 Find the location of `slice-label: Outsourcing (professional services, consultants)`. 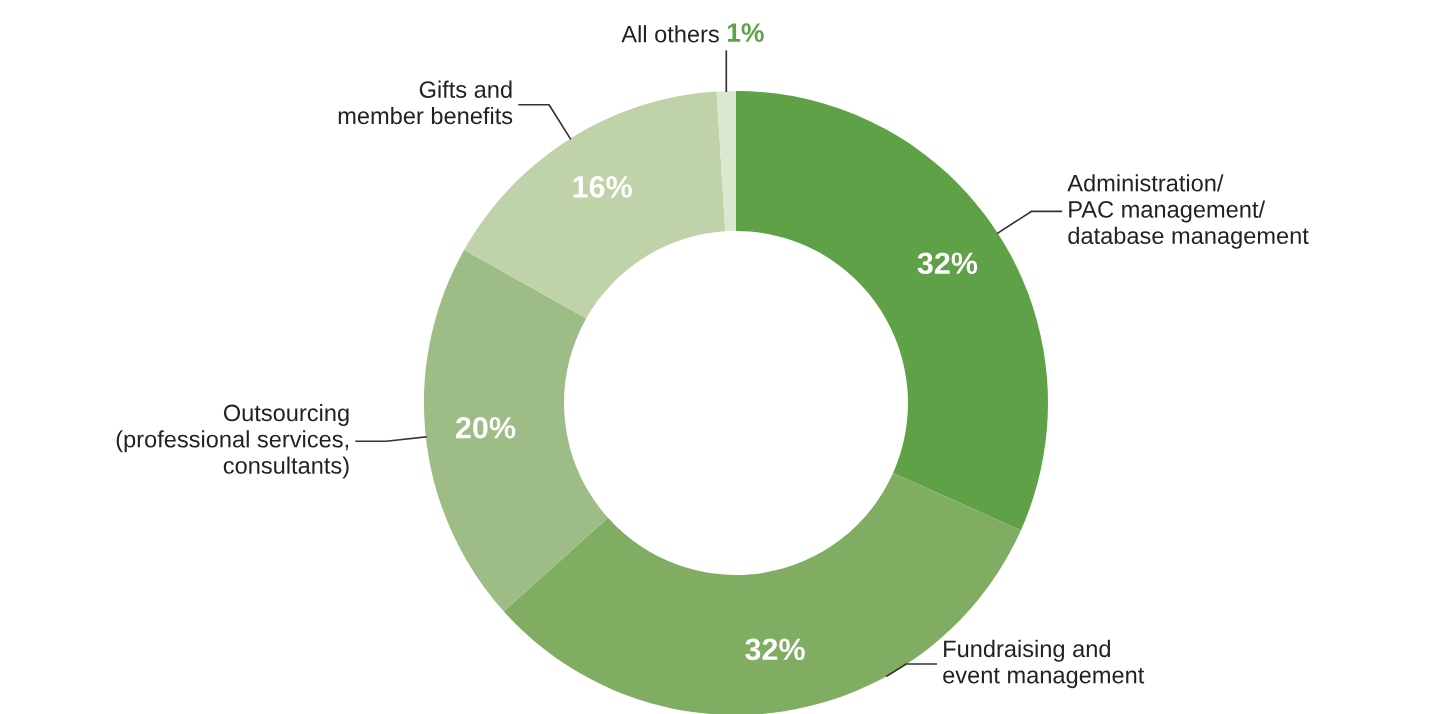

slice-label: Outsourcing (professional services, consultants) is located at coordinates (232, 441).